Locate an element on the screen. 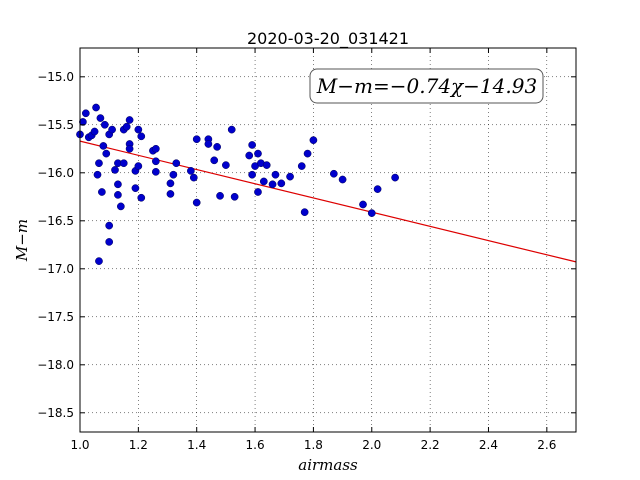  equation-text: M−m=−0.74χ−14.93 is located at coordinates (426, 86).